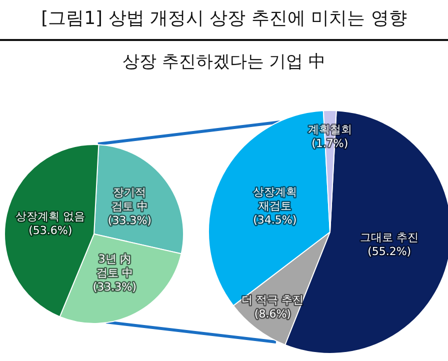  Describe the element at coordinates (389, 237) in the screenshot. I see `slice-label: 그대로 추진` at that location.